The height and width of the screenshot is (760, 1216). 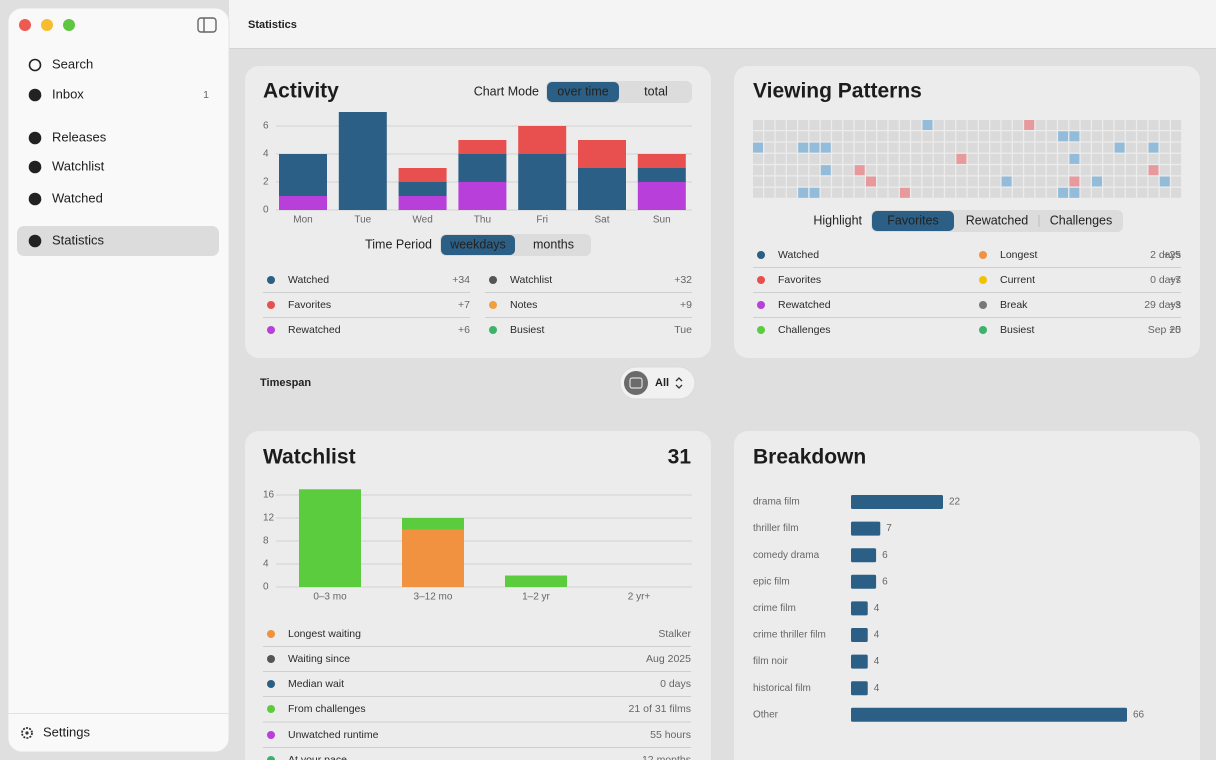 What do you see at coordinates (1172, 255) in the screenshot?
I see `stat-value: +25` at bounding box center [1172, 255].